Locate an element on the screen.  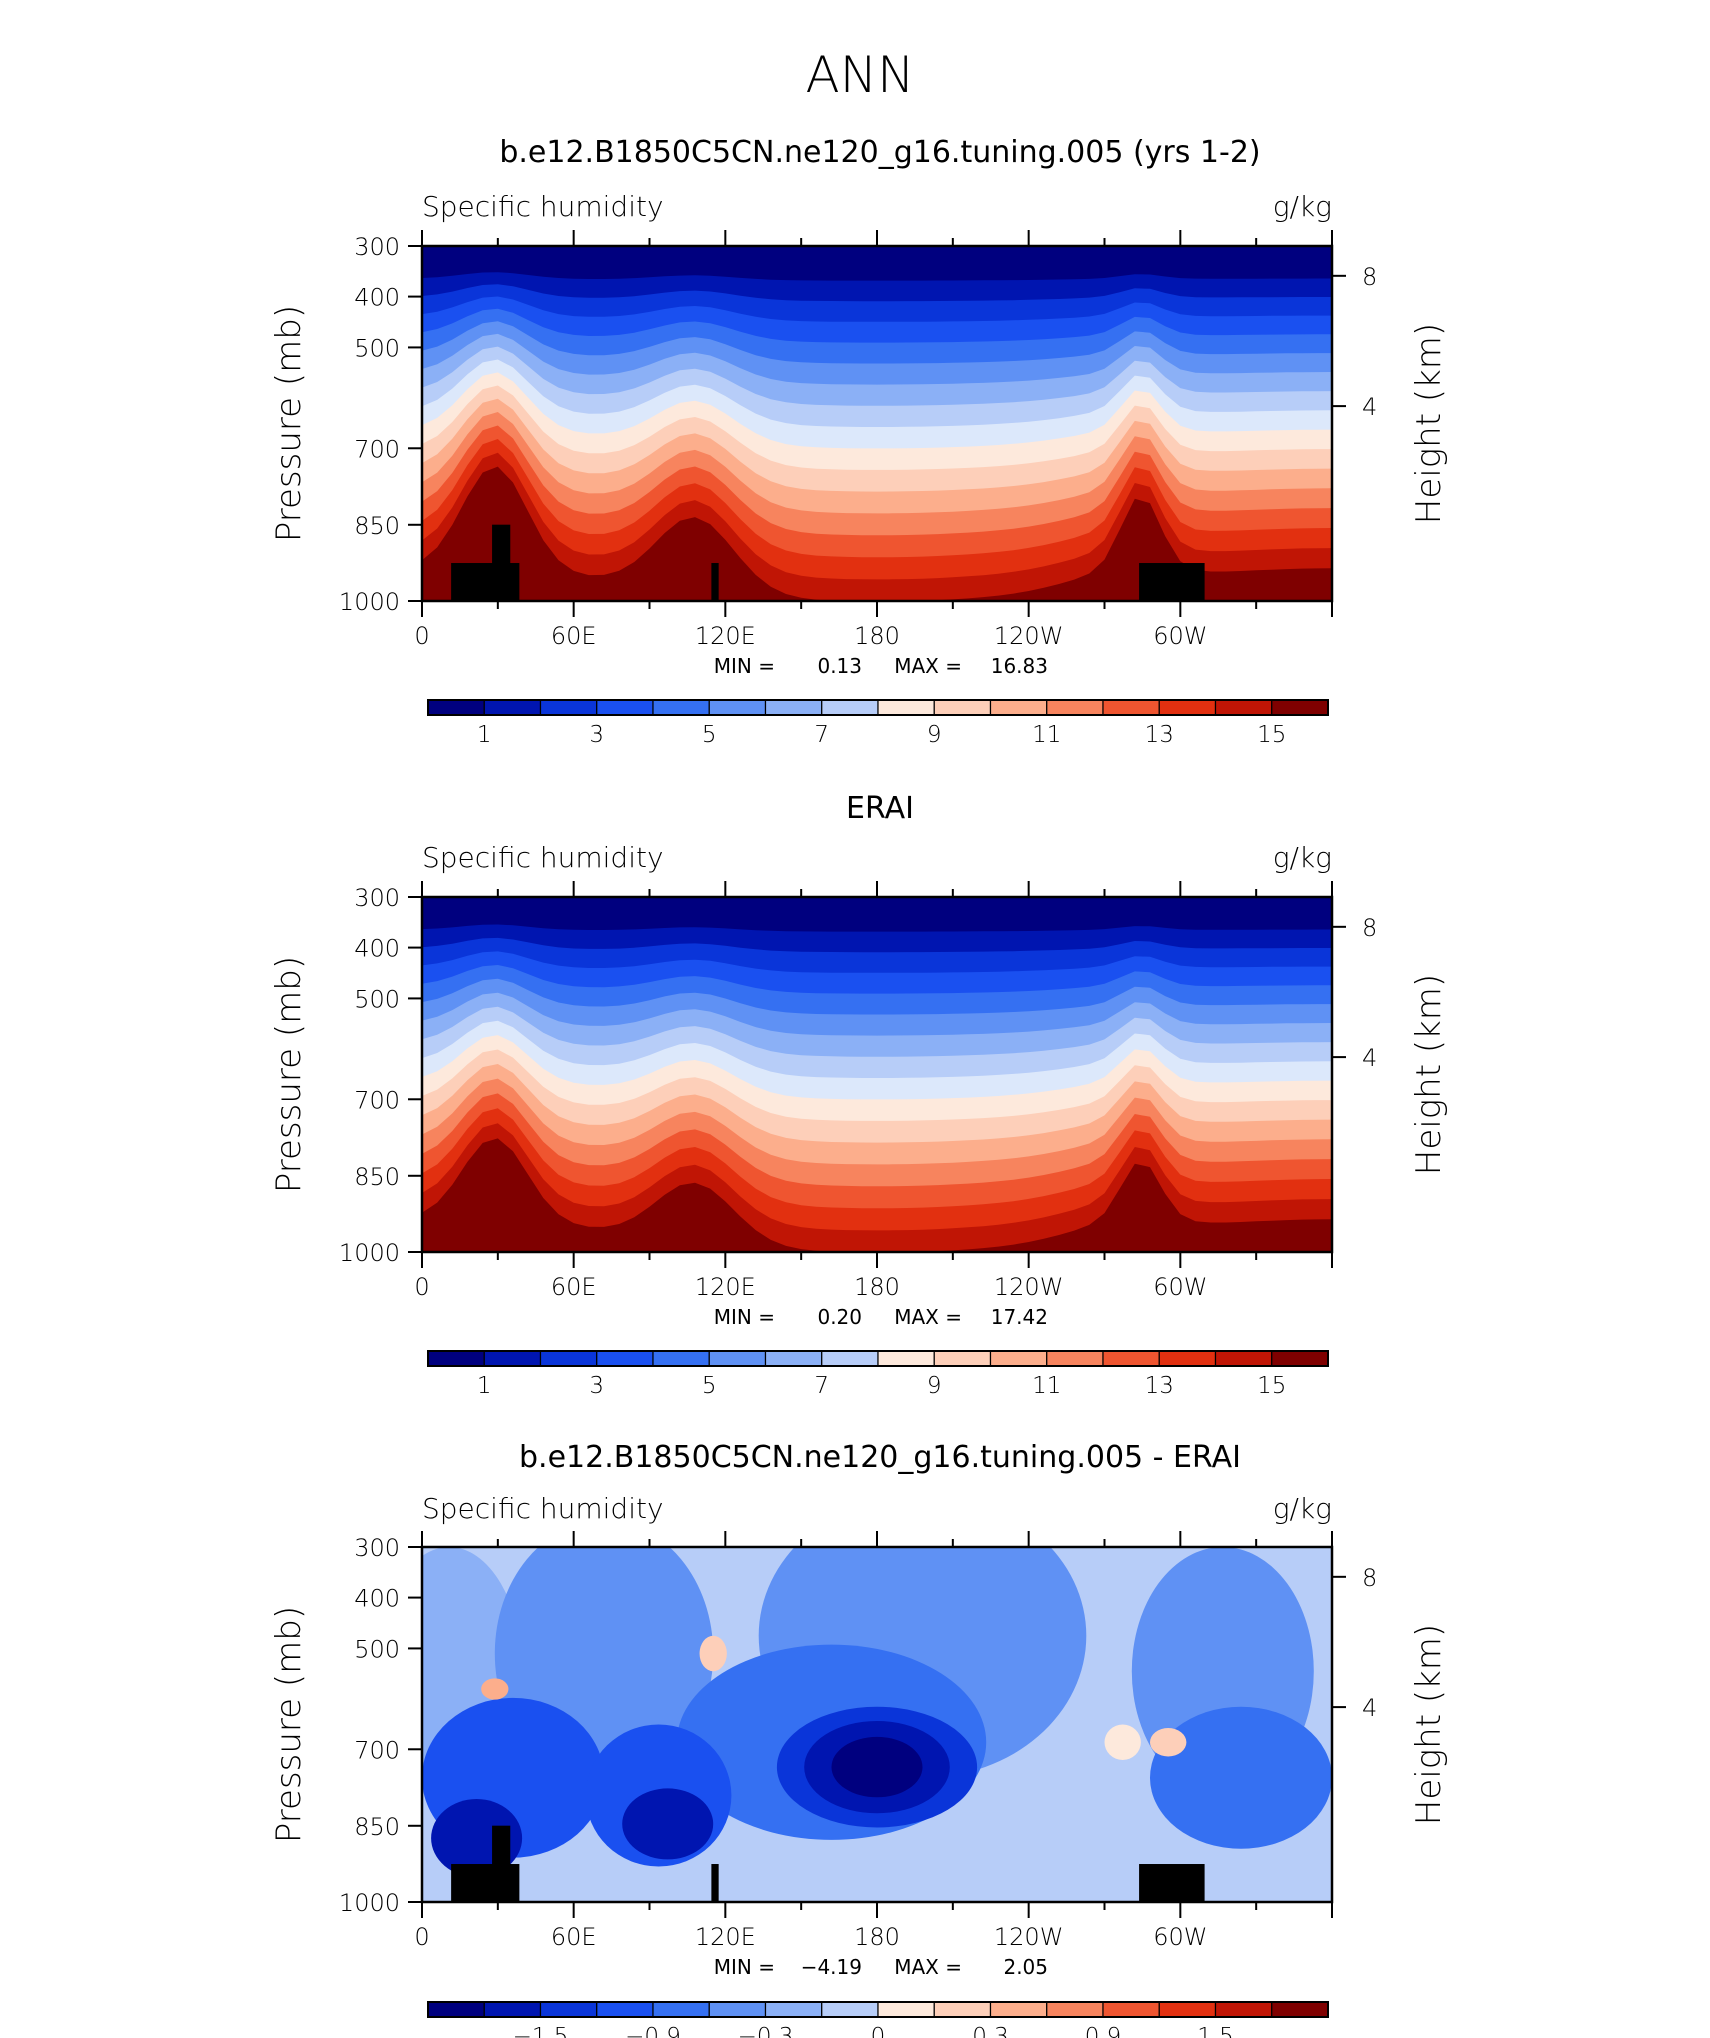
colorbar-label: 0 is located at coordinates (878, 2031).